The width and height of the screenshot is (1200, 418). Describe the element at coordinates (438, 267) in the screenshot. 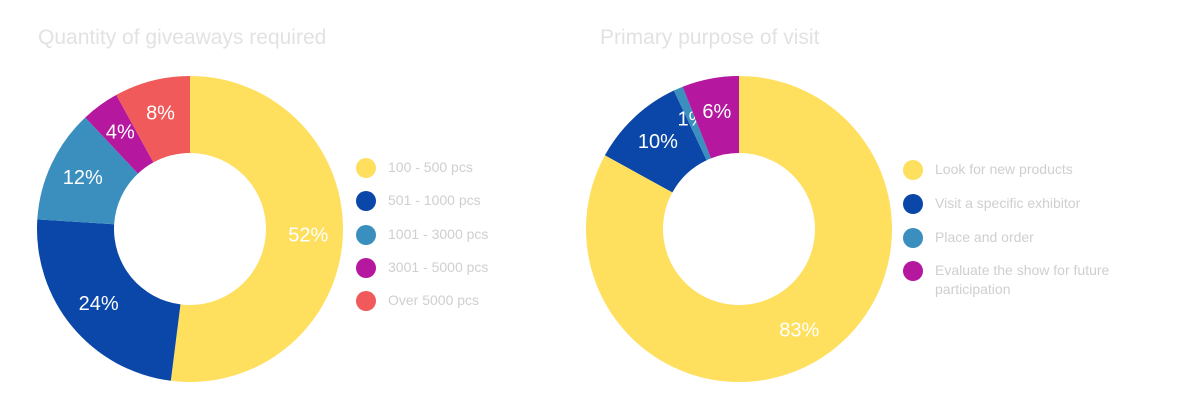

I see `legend-label: 3001 - 5000 pcs` at that location.